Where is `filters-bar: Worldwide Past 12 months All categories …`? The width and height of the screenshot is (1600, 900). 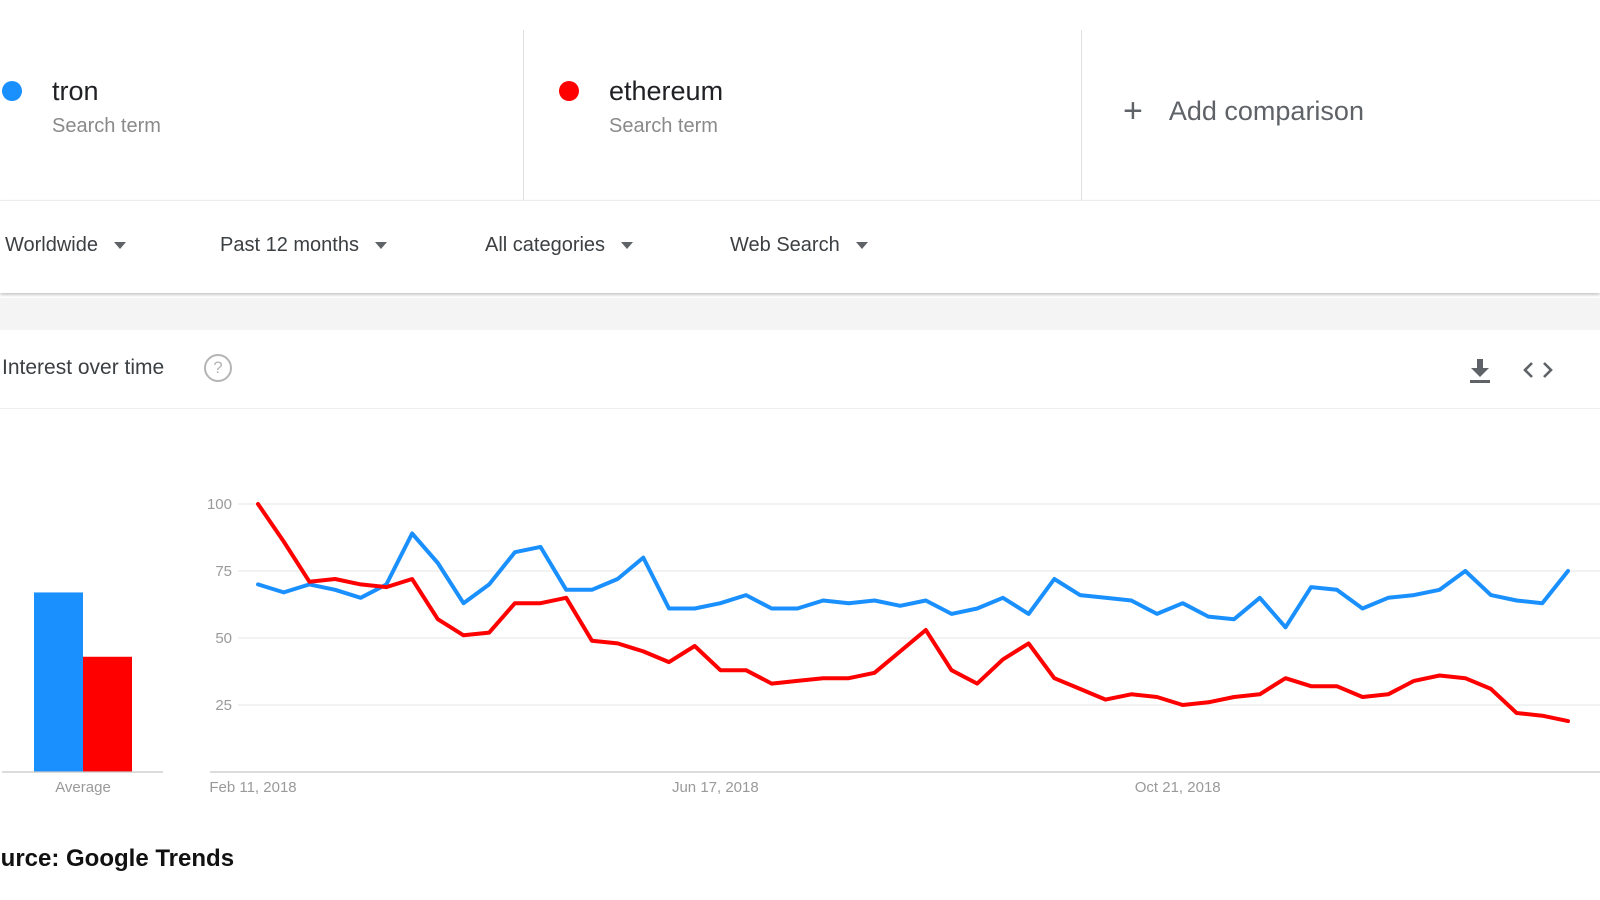
filters-bar: Worldwide Past 12 months All categories … is located at coordinates (800, 246).